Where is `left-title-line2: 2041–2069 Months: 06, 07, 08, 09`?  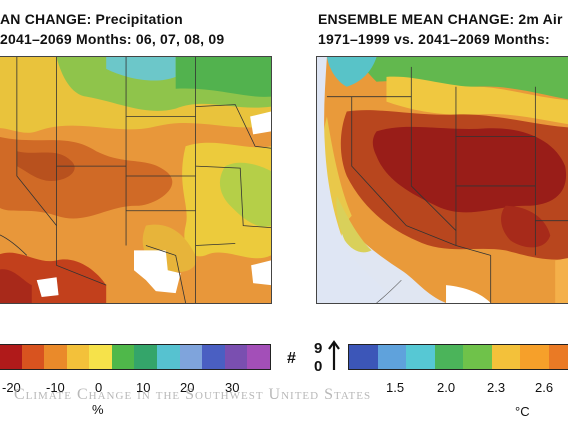 left-title-line2: 2041–2069 Months: 06, 07, 08, 09 is located at coordinates (112, 39).